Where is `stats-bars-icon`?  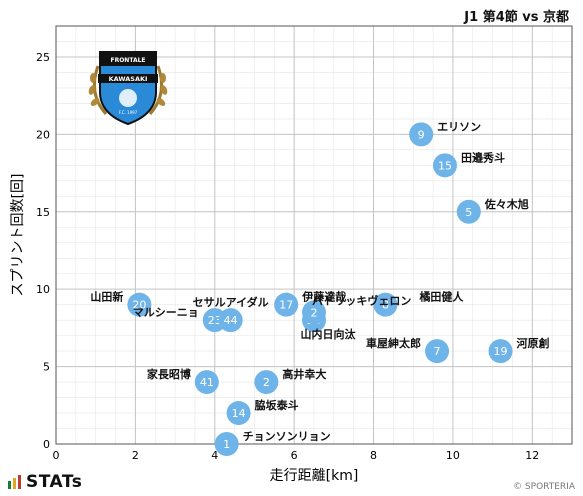 stats-bars-icon is located at coordinates (14, 482).